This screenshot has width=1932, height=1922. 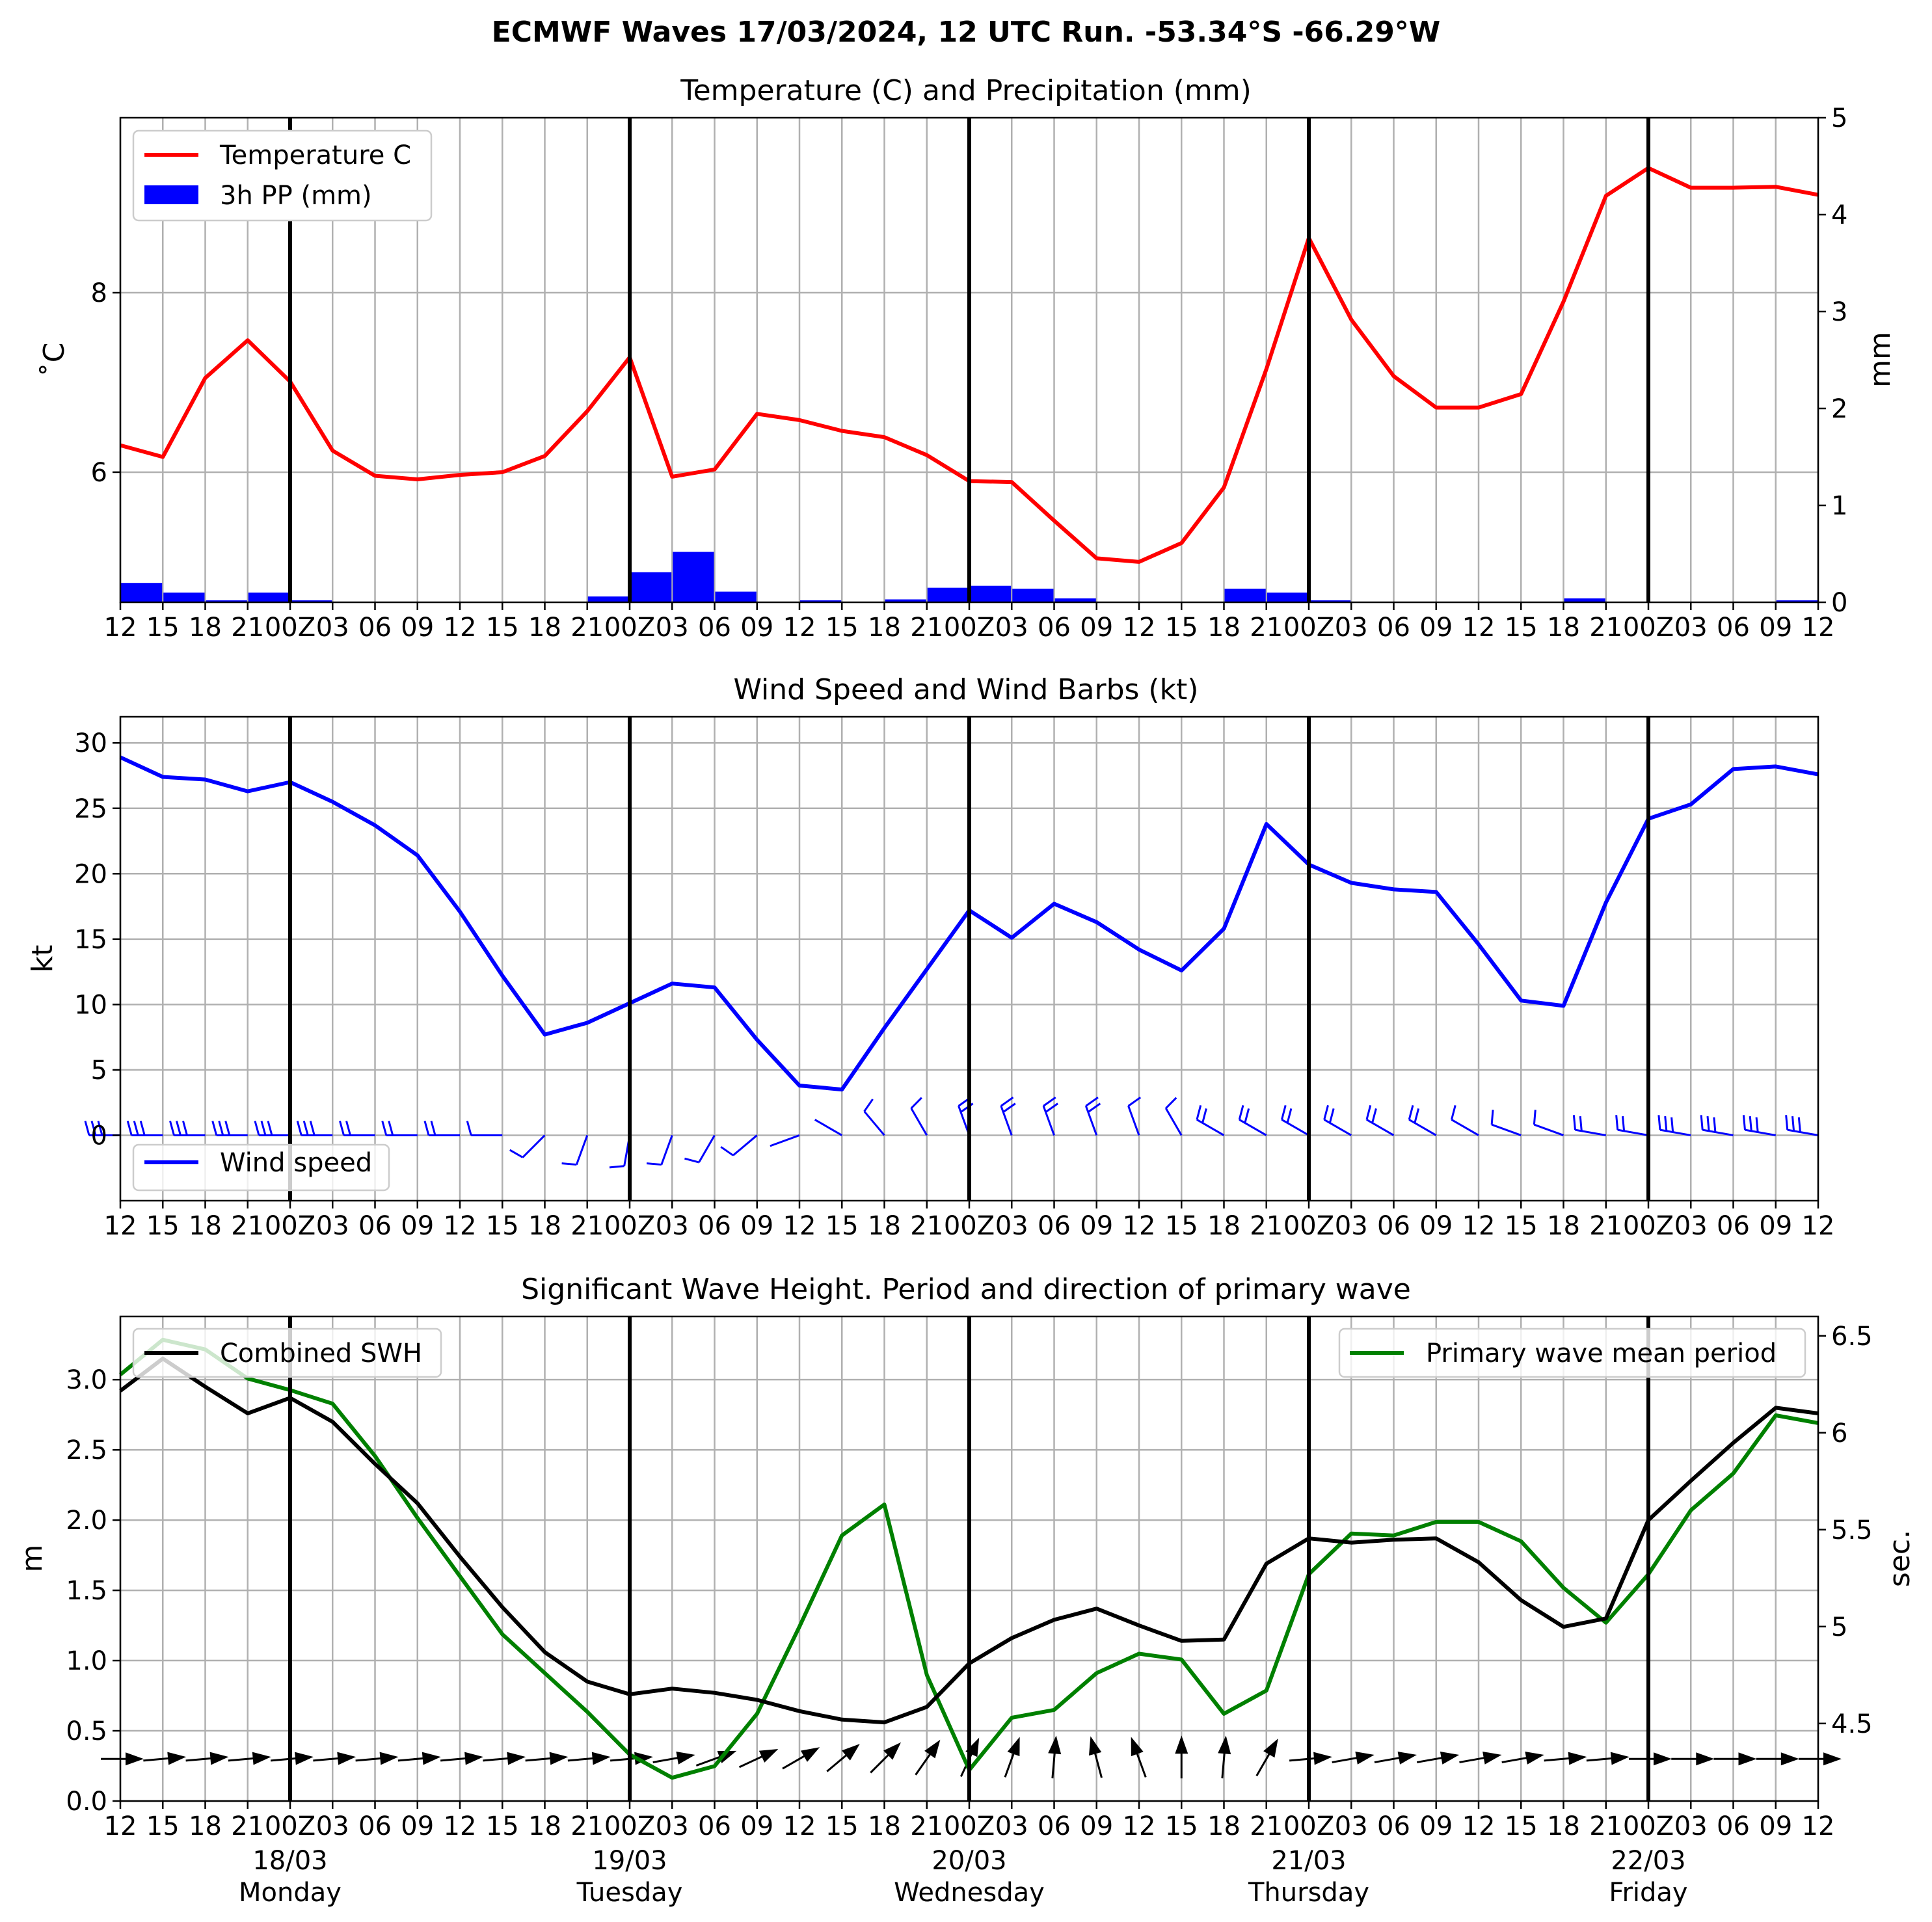 What do you see at coordinates (1648, 1893) in the screenshot?
I see `day-label-weekday: Friday` at bounding box center [1648, 1893].